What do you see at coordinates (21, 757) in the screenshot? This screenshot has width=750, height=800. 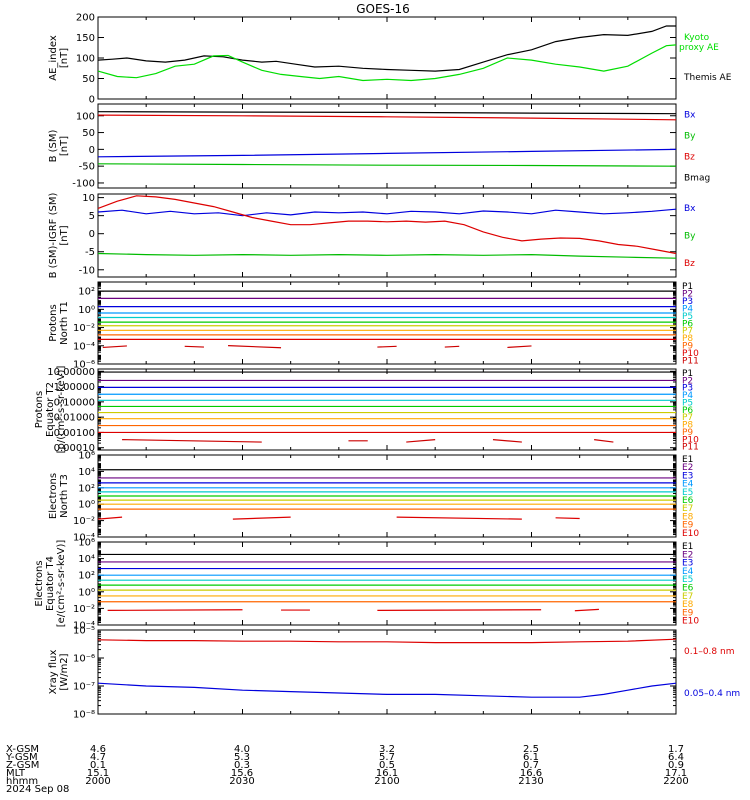 I see `footer-row-label: Y-GSM` at bounding box center [21, 757].